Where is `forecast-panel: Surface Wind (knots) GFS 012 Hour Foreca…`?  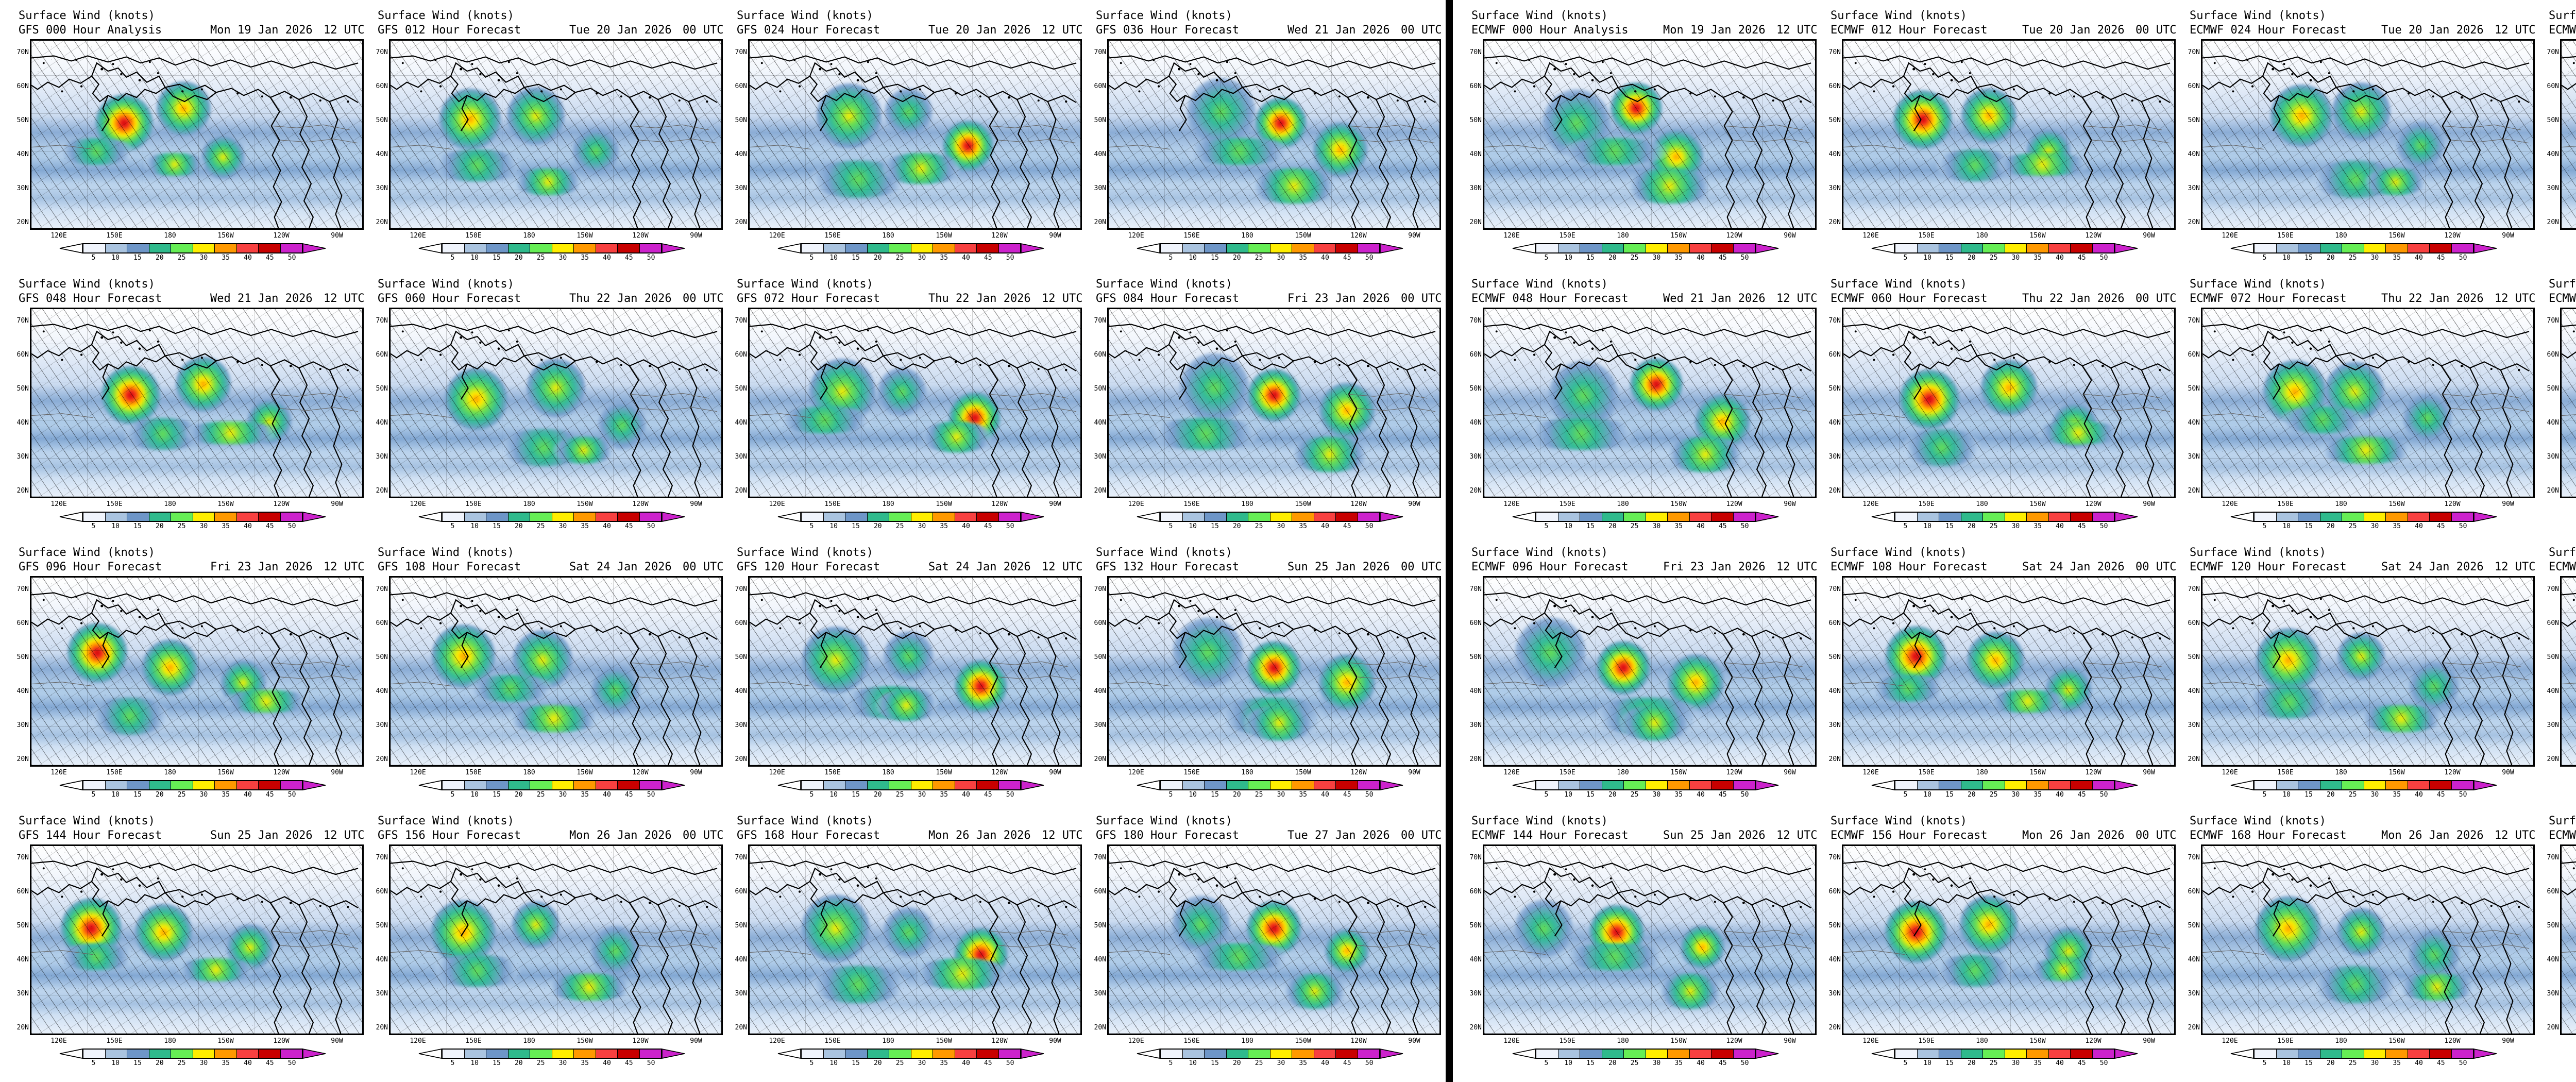
forecast-panel: Surface Wind (knots) GFS 012 Hour Foreca… is located at coordinates (546, 141).